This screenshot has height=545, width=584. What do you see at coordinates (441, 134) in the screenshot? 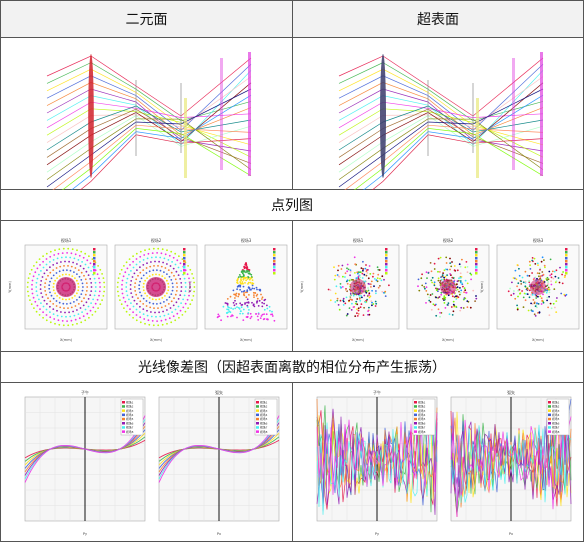
I see `ray-trace-layout-metasurface` at bounding box center [441, 134].